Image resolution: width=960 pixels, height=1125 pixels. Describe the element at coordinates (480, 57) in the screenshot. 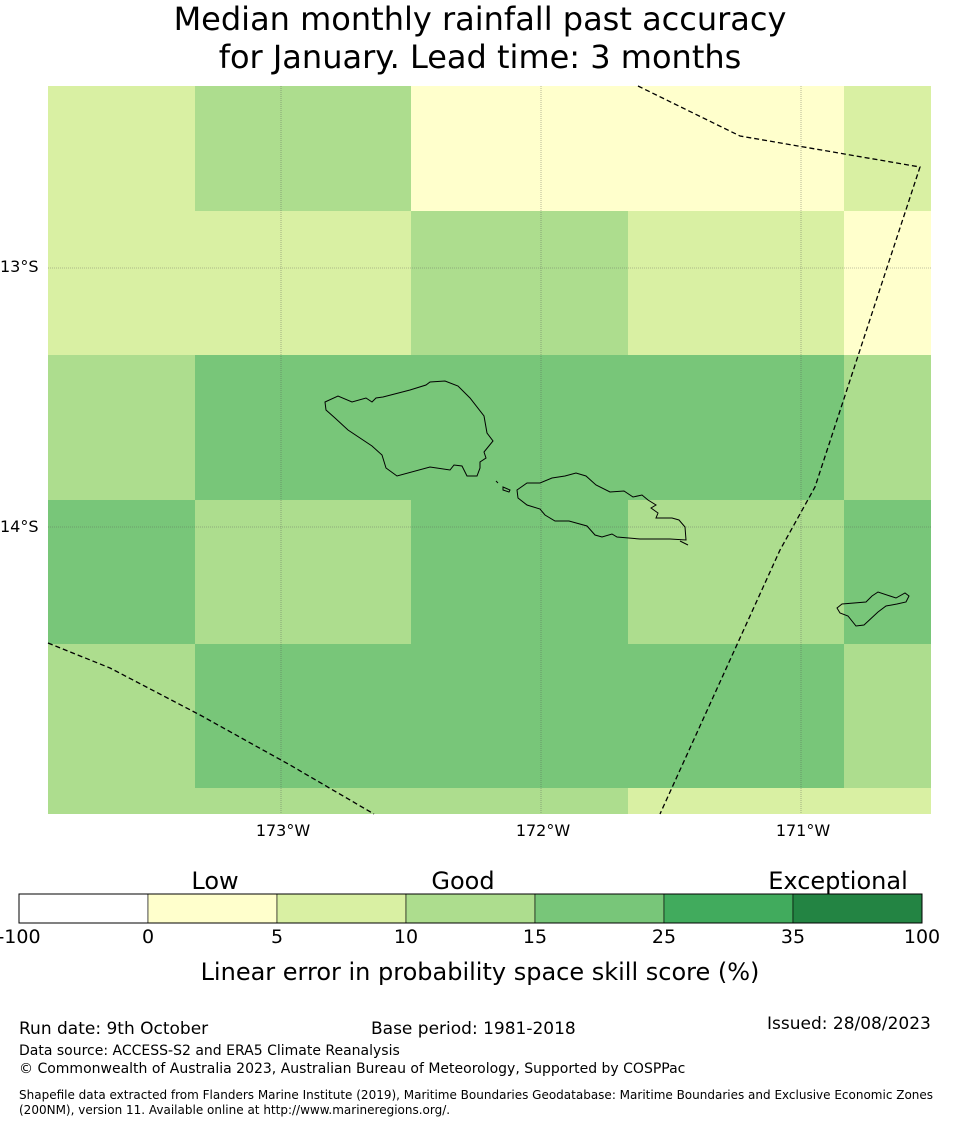

I see `title-line-2: for January. Lead time: 3 months` at that location.